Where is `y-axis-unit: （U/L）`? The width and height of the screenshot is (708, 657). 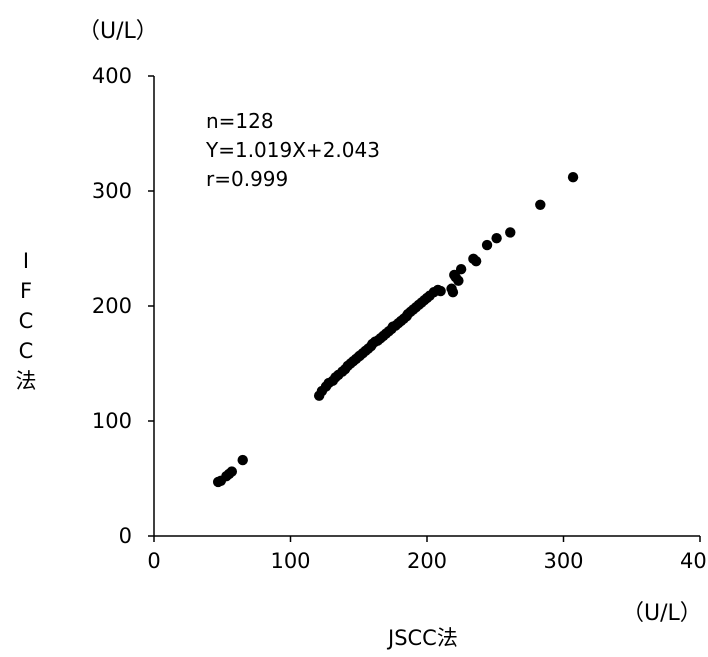
y-axis-unit: （U/L） is located at coordinates (118, 31).